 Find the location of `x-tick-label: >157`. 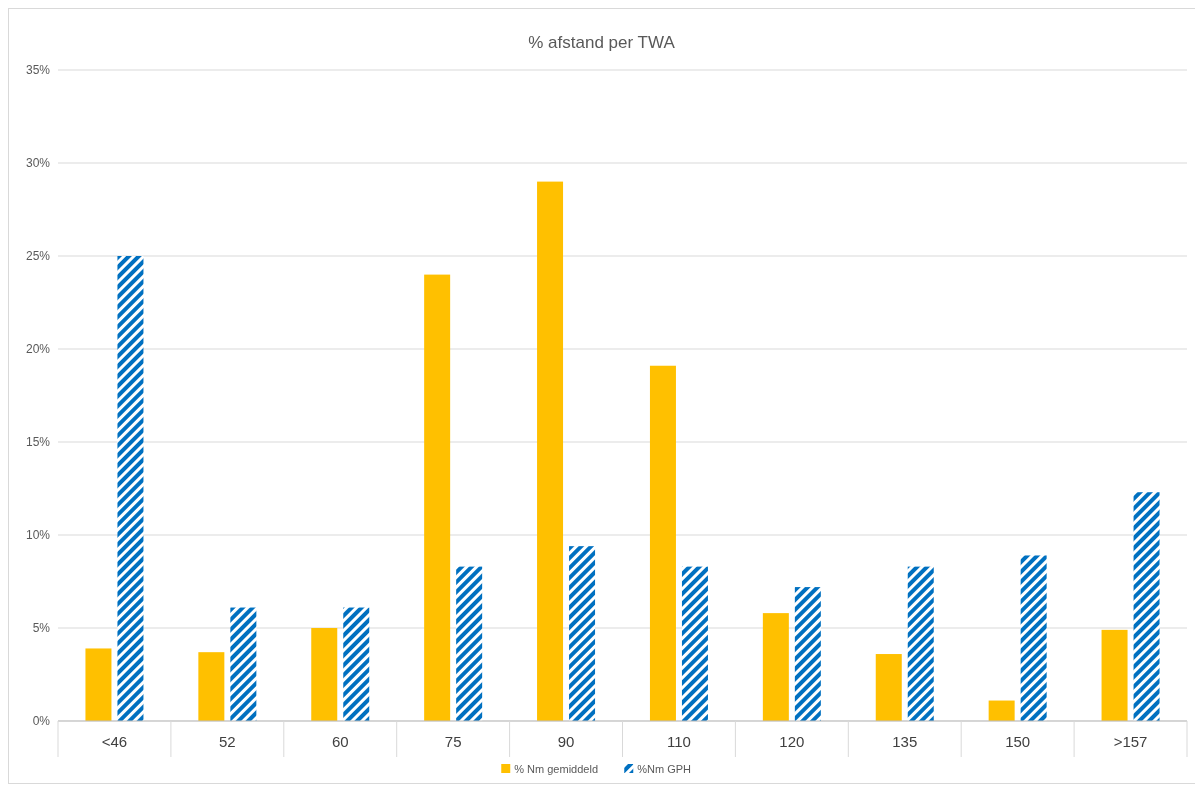

x-tick-label: >157 is located at coordinates (1130, 741).